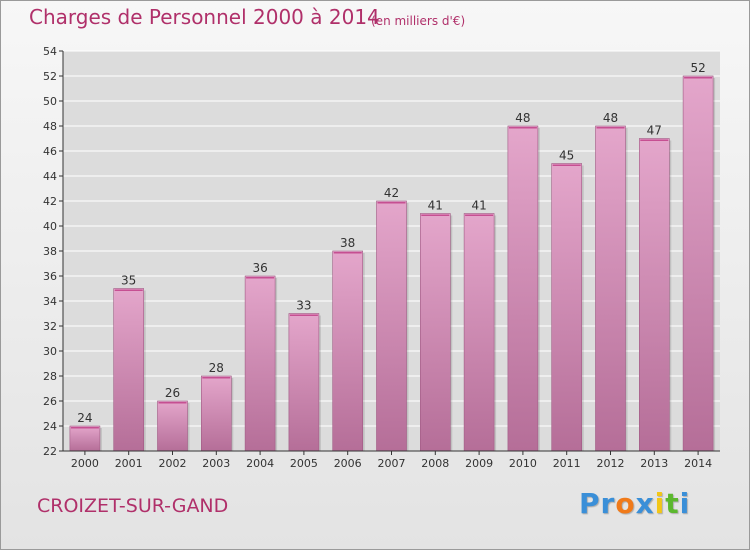 The width and height of the screenshot is (750, 550). What do you see at coordinates (204, 17) in the screenshot?
I see `chart-title: Charges de Personnel 2000 à 2014` at bounding box center [204, 17].